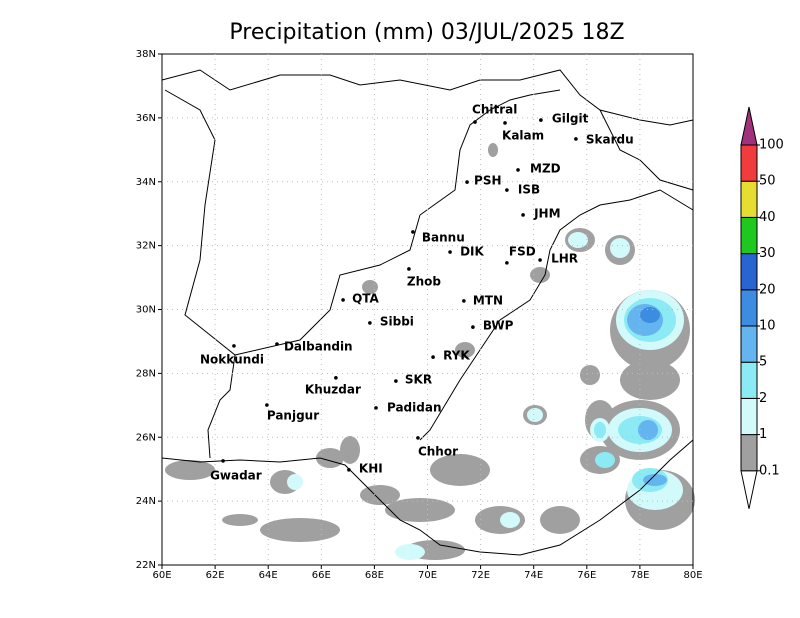  What do you see at coordinates (374, 575) in the screenshot?
I see `x-tick-label: 68E` at bounding box center [374, 575].